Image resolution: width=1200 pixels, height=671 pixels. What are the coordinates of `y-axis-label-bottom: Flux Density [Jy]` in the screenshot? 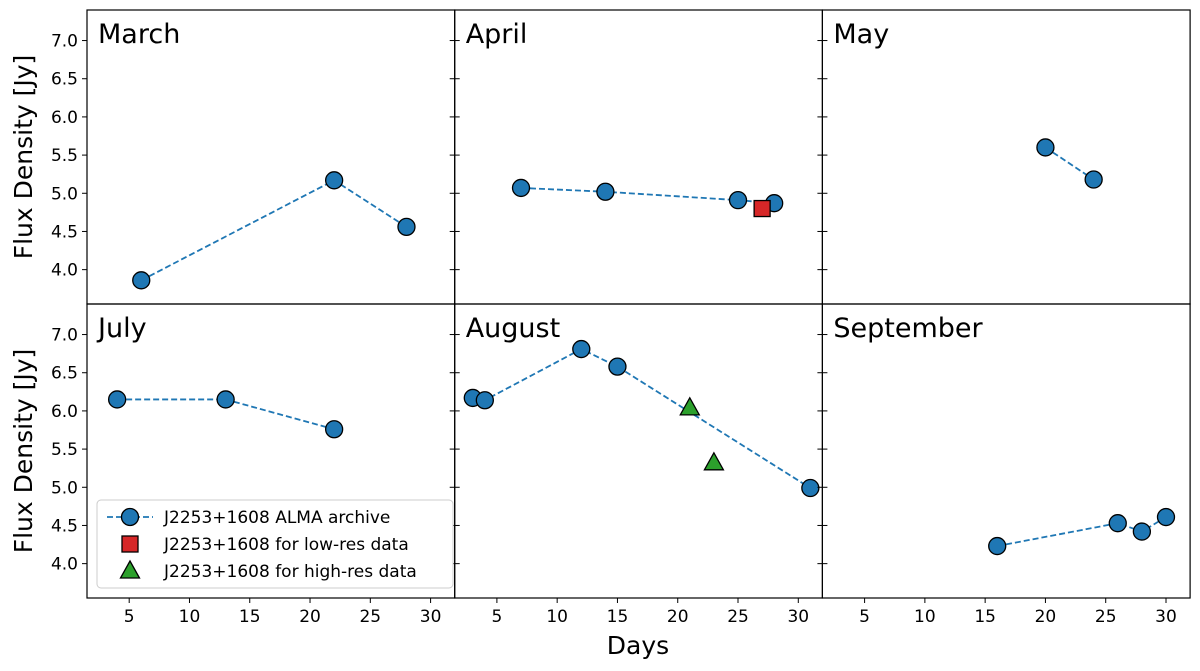 It's located at (23, 451).